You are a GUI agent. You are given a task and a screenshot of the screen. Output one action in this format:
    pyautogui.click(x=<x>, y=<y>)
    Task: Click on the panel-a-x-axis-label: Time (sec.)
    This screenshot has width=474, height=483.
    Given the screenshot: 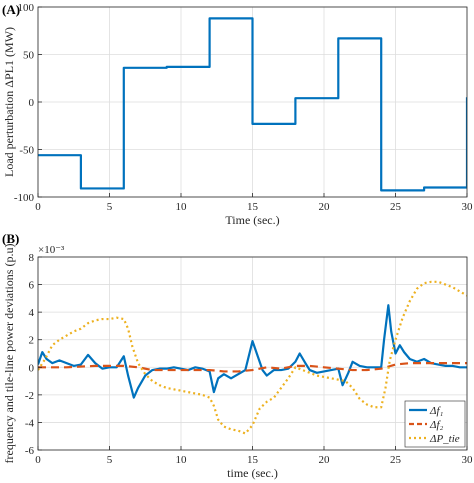 What is the action you would take?
    pyautogui.click(x=252, y=220)
    